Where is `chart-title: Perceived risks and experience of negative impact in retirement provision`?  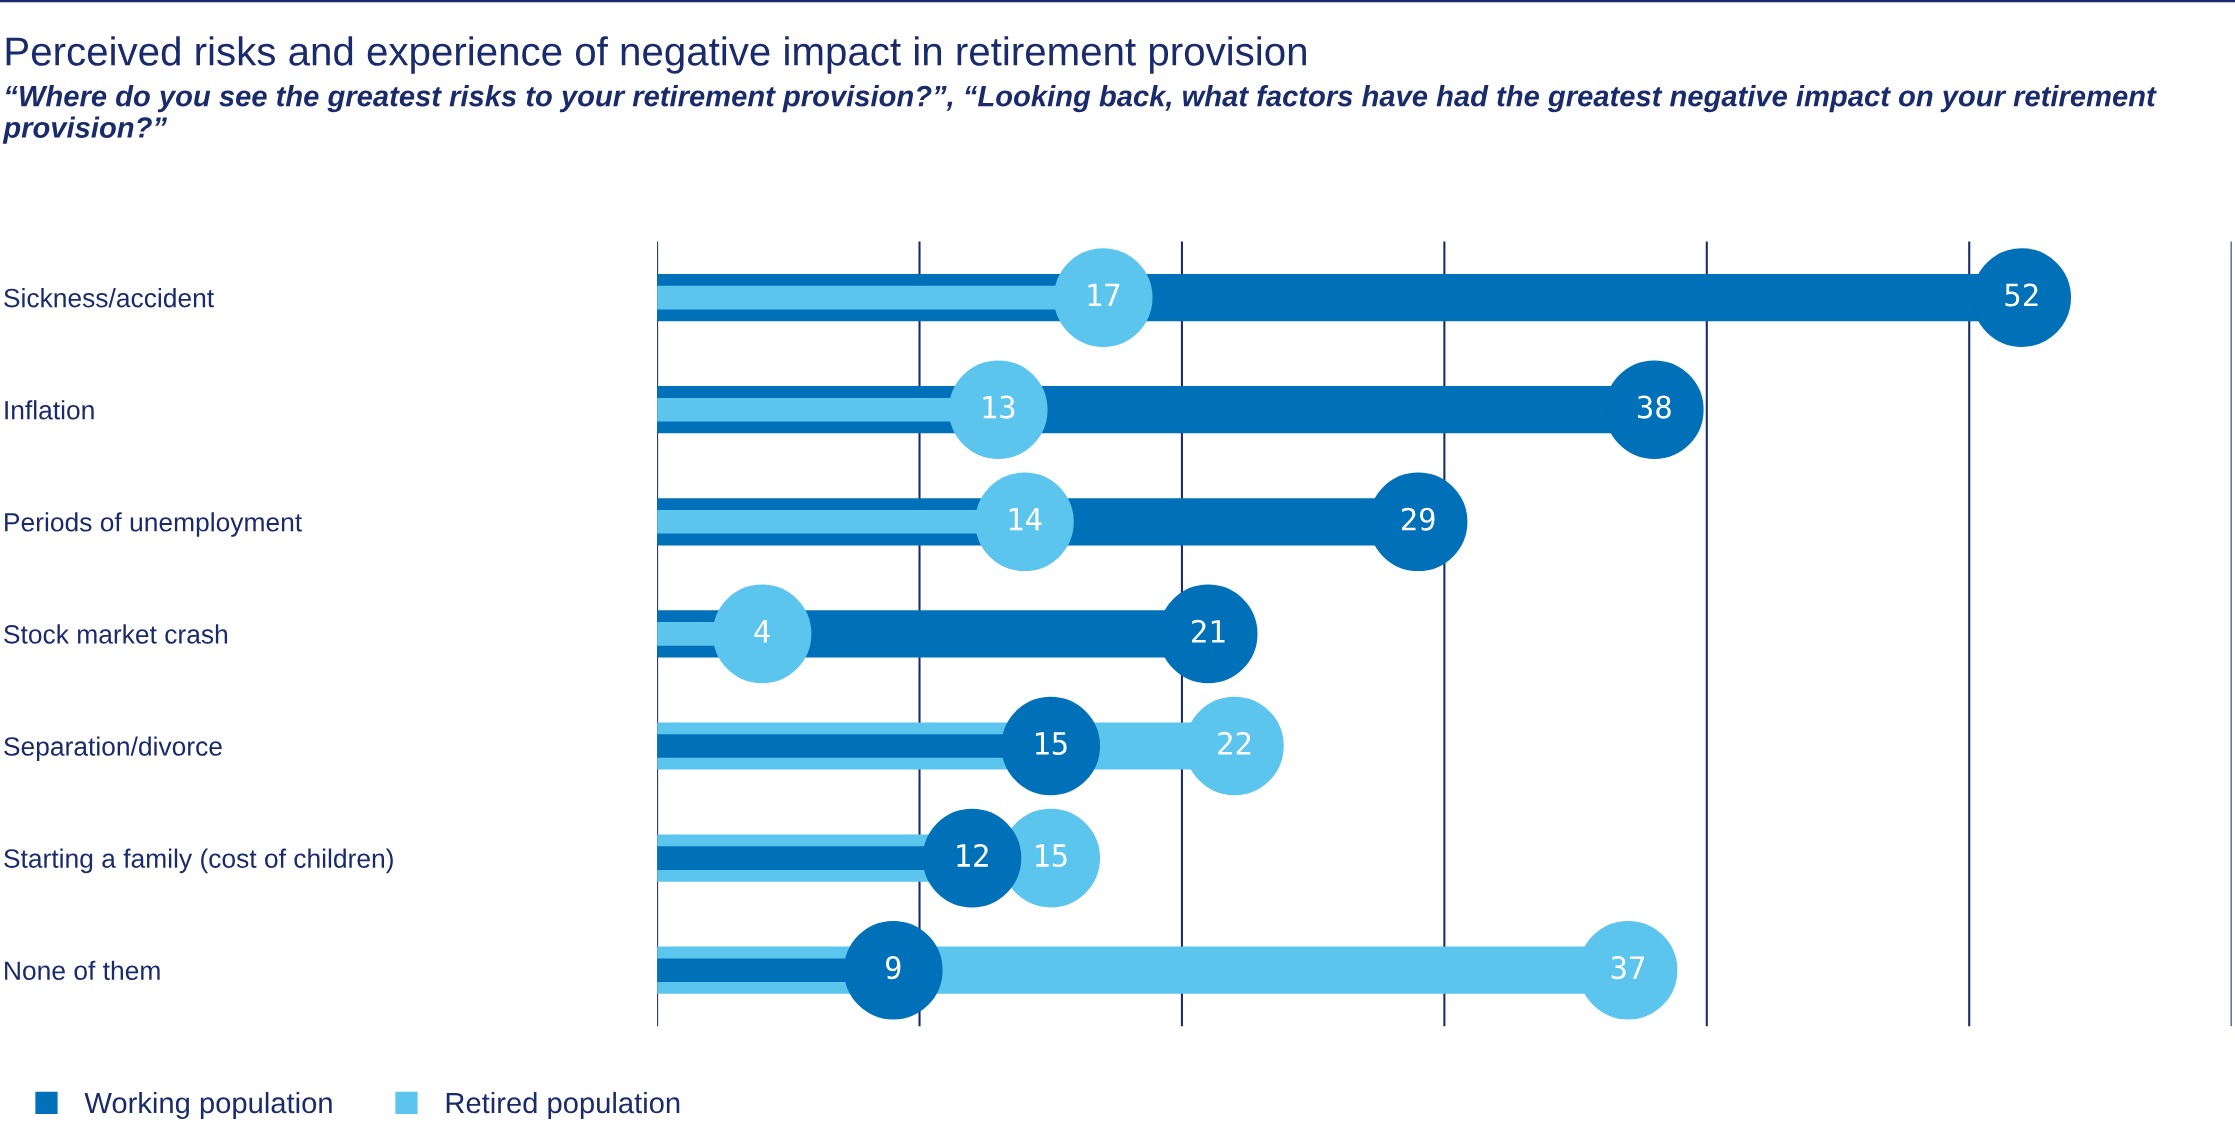
chart-title: Perceived risks and experience of negative impact in retirement provision is located at coordinates (656, 55).